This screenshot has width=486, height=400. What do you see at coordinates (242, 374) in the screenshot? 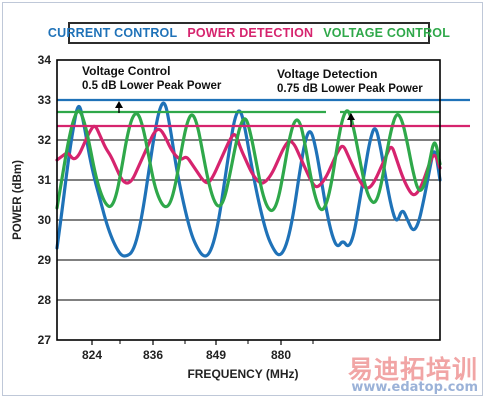
I see `x-axis-label: FREQUENCY (MHz)` at bounding box center [242, 374].